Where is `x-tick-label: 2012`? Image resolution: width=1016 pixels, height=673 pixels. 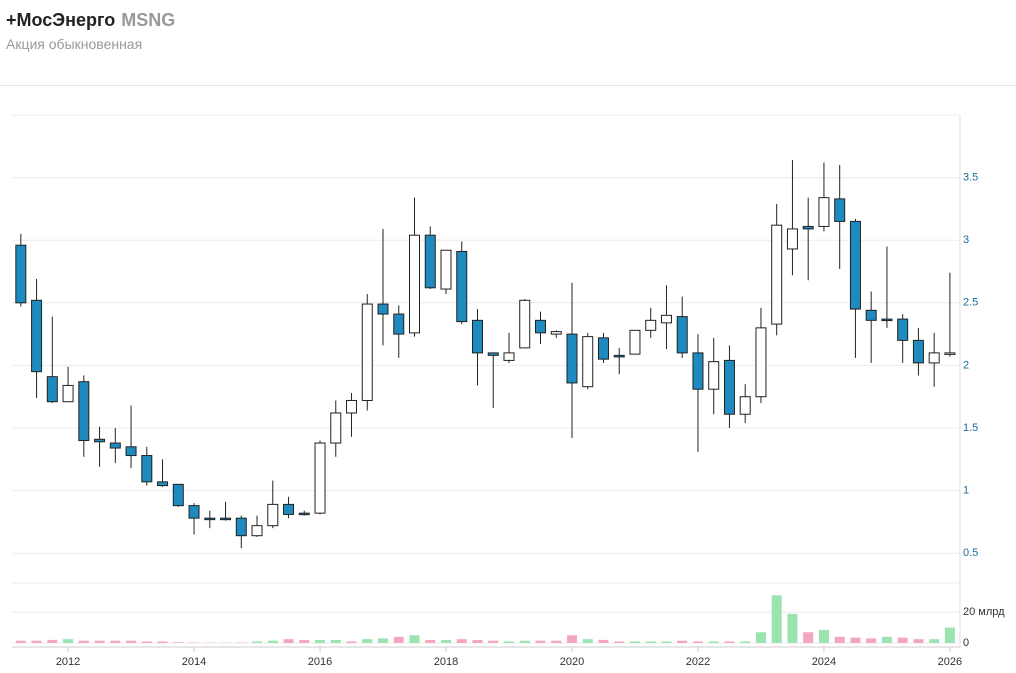
x-tick-label: 2012 is located at coordinates (68, 662).